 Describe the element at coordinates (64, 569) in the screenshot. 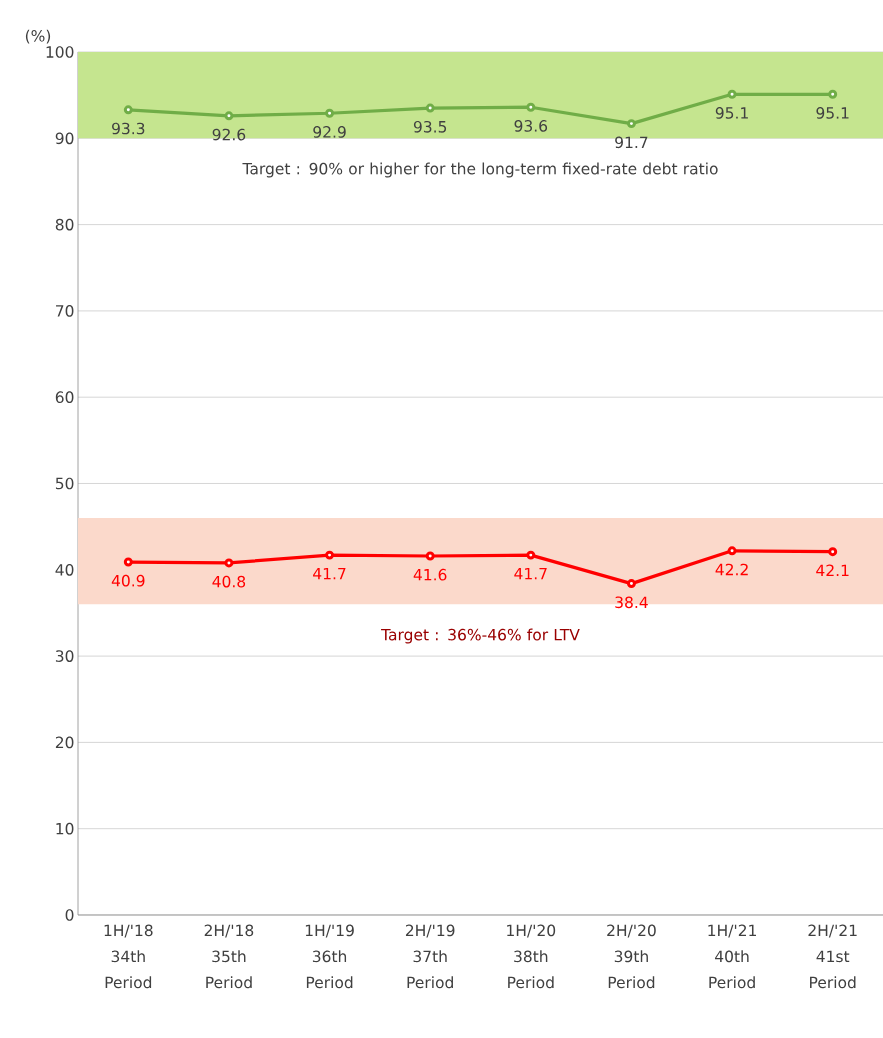

I see `y-tick-label: 40` at that location.